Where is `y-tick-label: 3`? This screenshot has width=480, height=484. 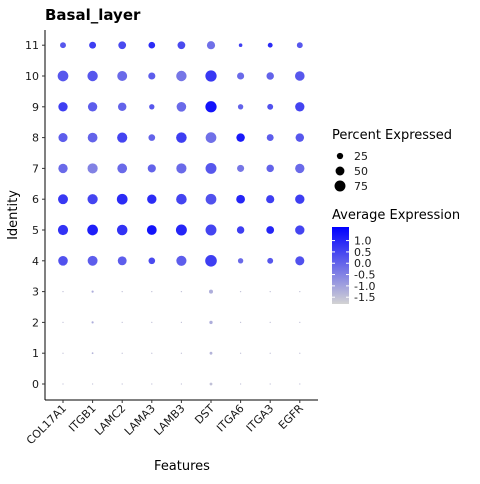 y-tick-label: 3 is located at coordinates (35, 292).